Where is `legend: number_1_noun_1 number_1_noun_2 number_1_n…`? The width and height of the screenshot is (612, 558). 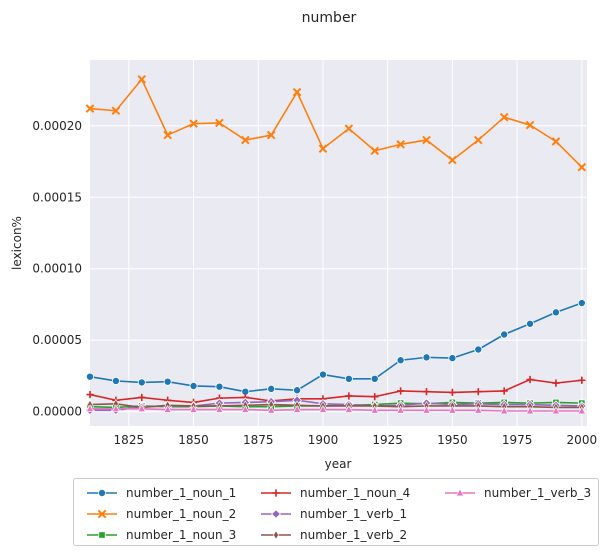
legend: number_1_noun_1 number_1_noun_2 number_1_n… is located at coordinates (336, 512).